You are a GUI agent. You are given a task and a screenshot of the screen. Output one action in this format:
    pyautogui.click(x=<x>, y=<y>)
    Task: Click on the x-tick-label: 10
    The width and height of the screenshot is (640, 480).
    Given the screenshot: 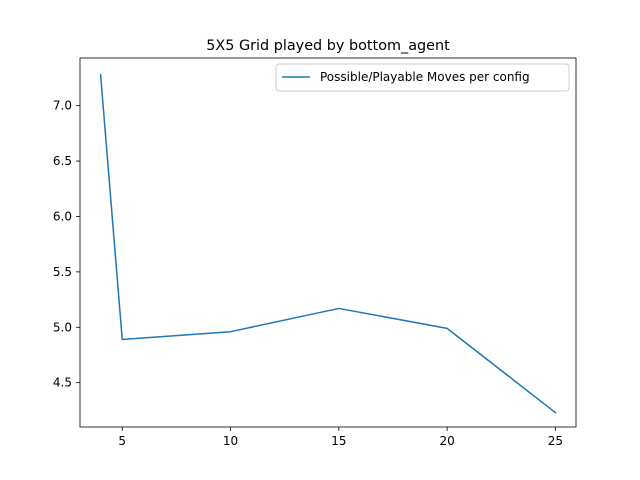 What is the action you would take?
    pyautogui.click(x=230, y=441)
    